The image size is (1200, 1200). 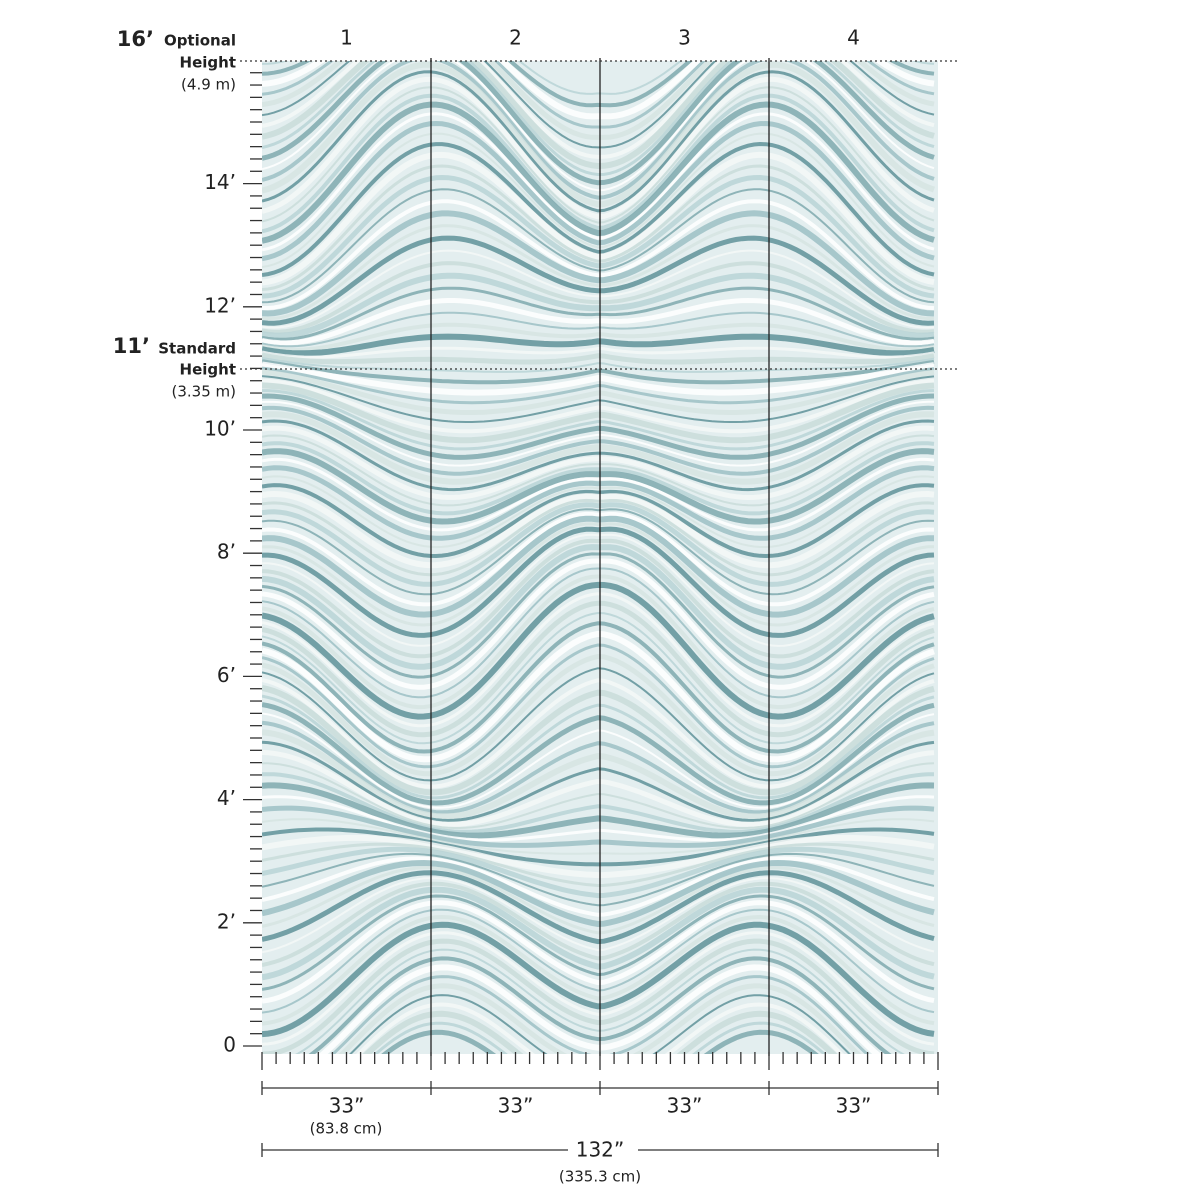 What do you see at coordinates (226, 921) in the screenshot?
I see `height-tick-label: 2’` at bounding box center [226, 921].